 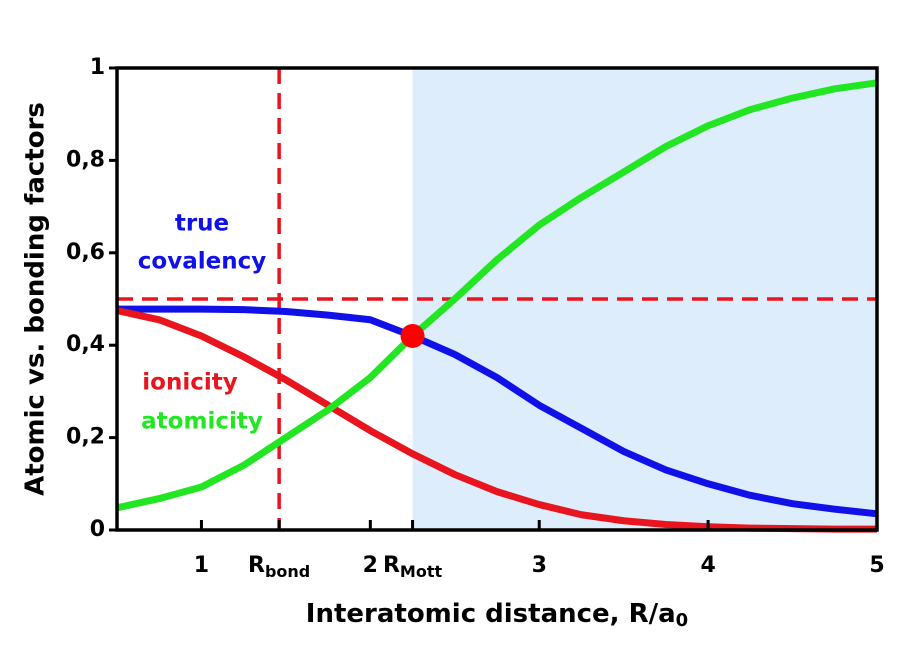 I want to click on x-tick-label: 1, so click(x=201, y=565).